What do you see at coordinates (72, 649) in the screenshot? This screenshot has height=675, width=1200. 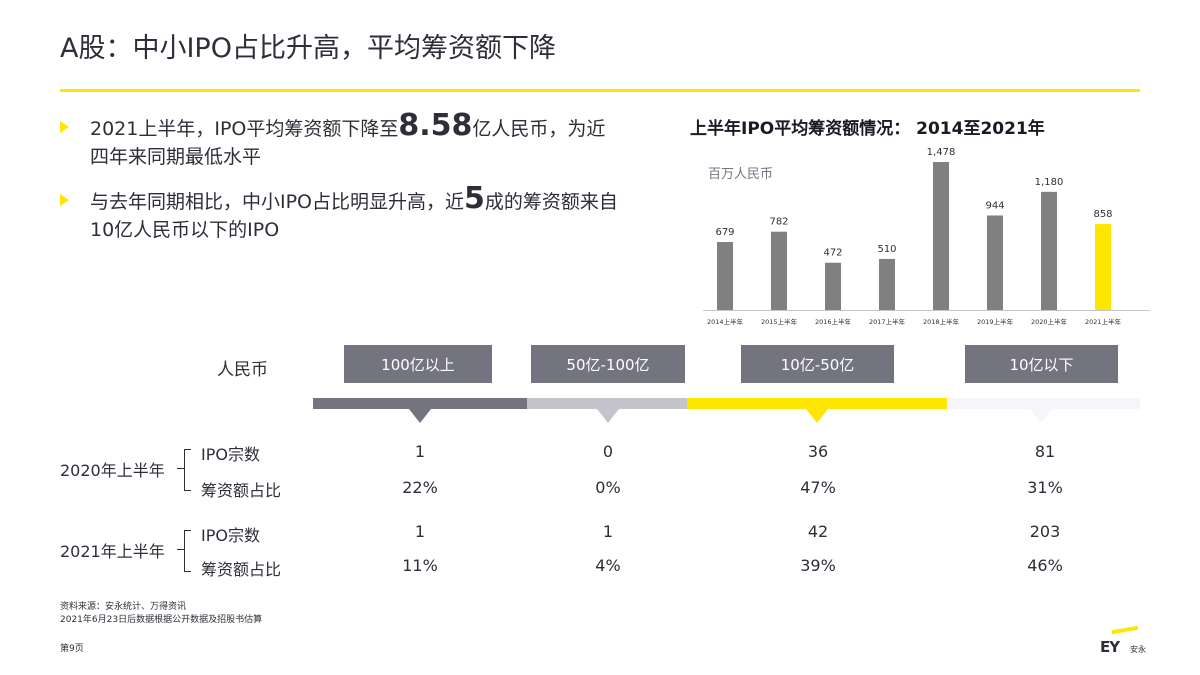 I see `page-number: 第9页` at bounding box center [72, 649].